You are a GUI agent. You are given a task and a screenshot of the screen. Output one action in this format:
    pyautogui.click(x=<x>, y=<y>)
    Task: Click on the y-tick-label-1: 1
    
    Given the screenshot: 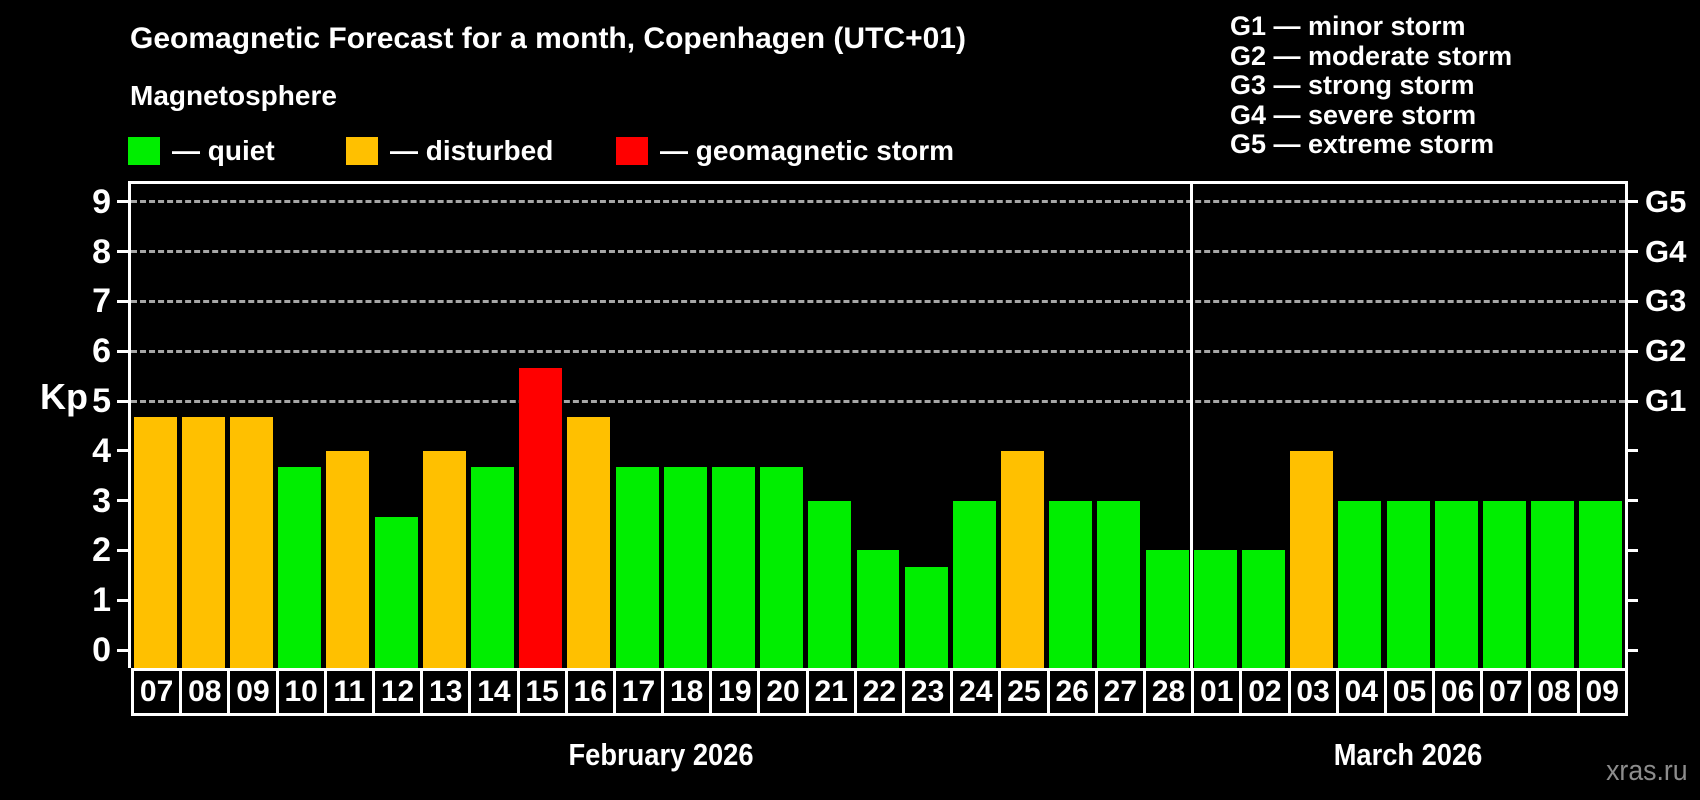 What is the action you would take?
    pyautogui.click(x=101, y=600)
    